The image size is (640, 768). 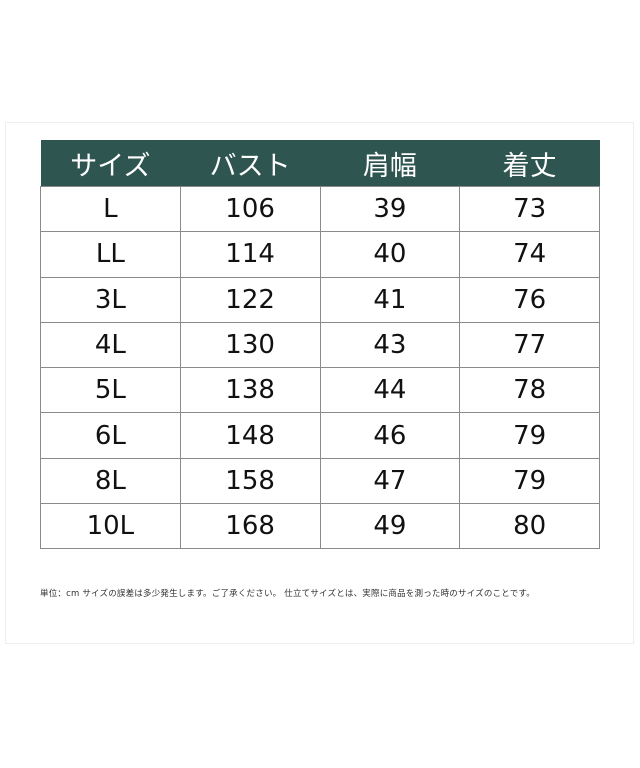 I want to click on table-cell: 10L, so click(x=110, y=526).